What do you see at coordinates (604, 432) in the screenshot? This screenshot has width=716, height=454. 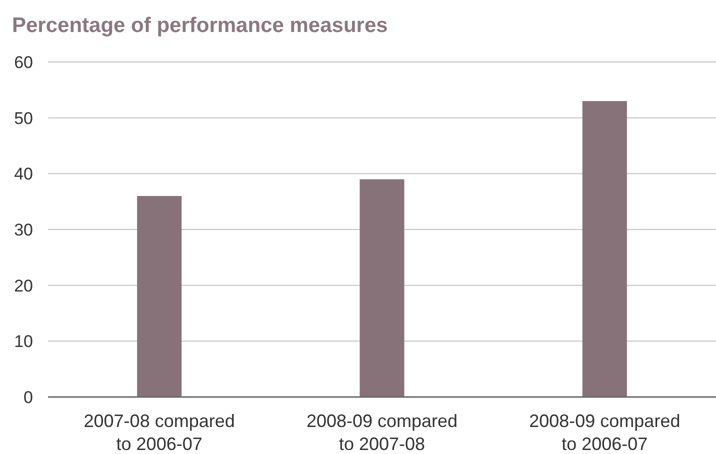 I see `x-tick-label: 2008-09 compared to 2006-07` at bounding box center [604, 432].